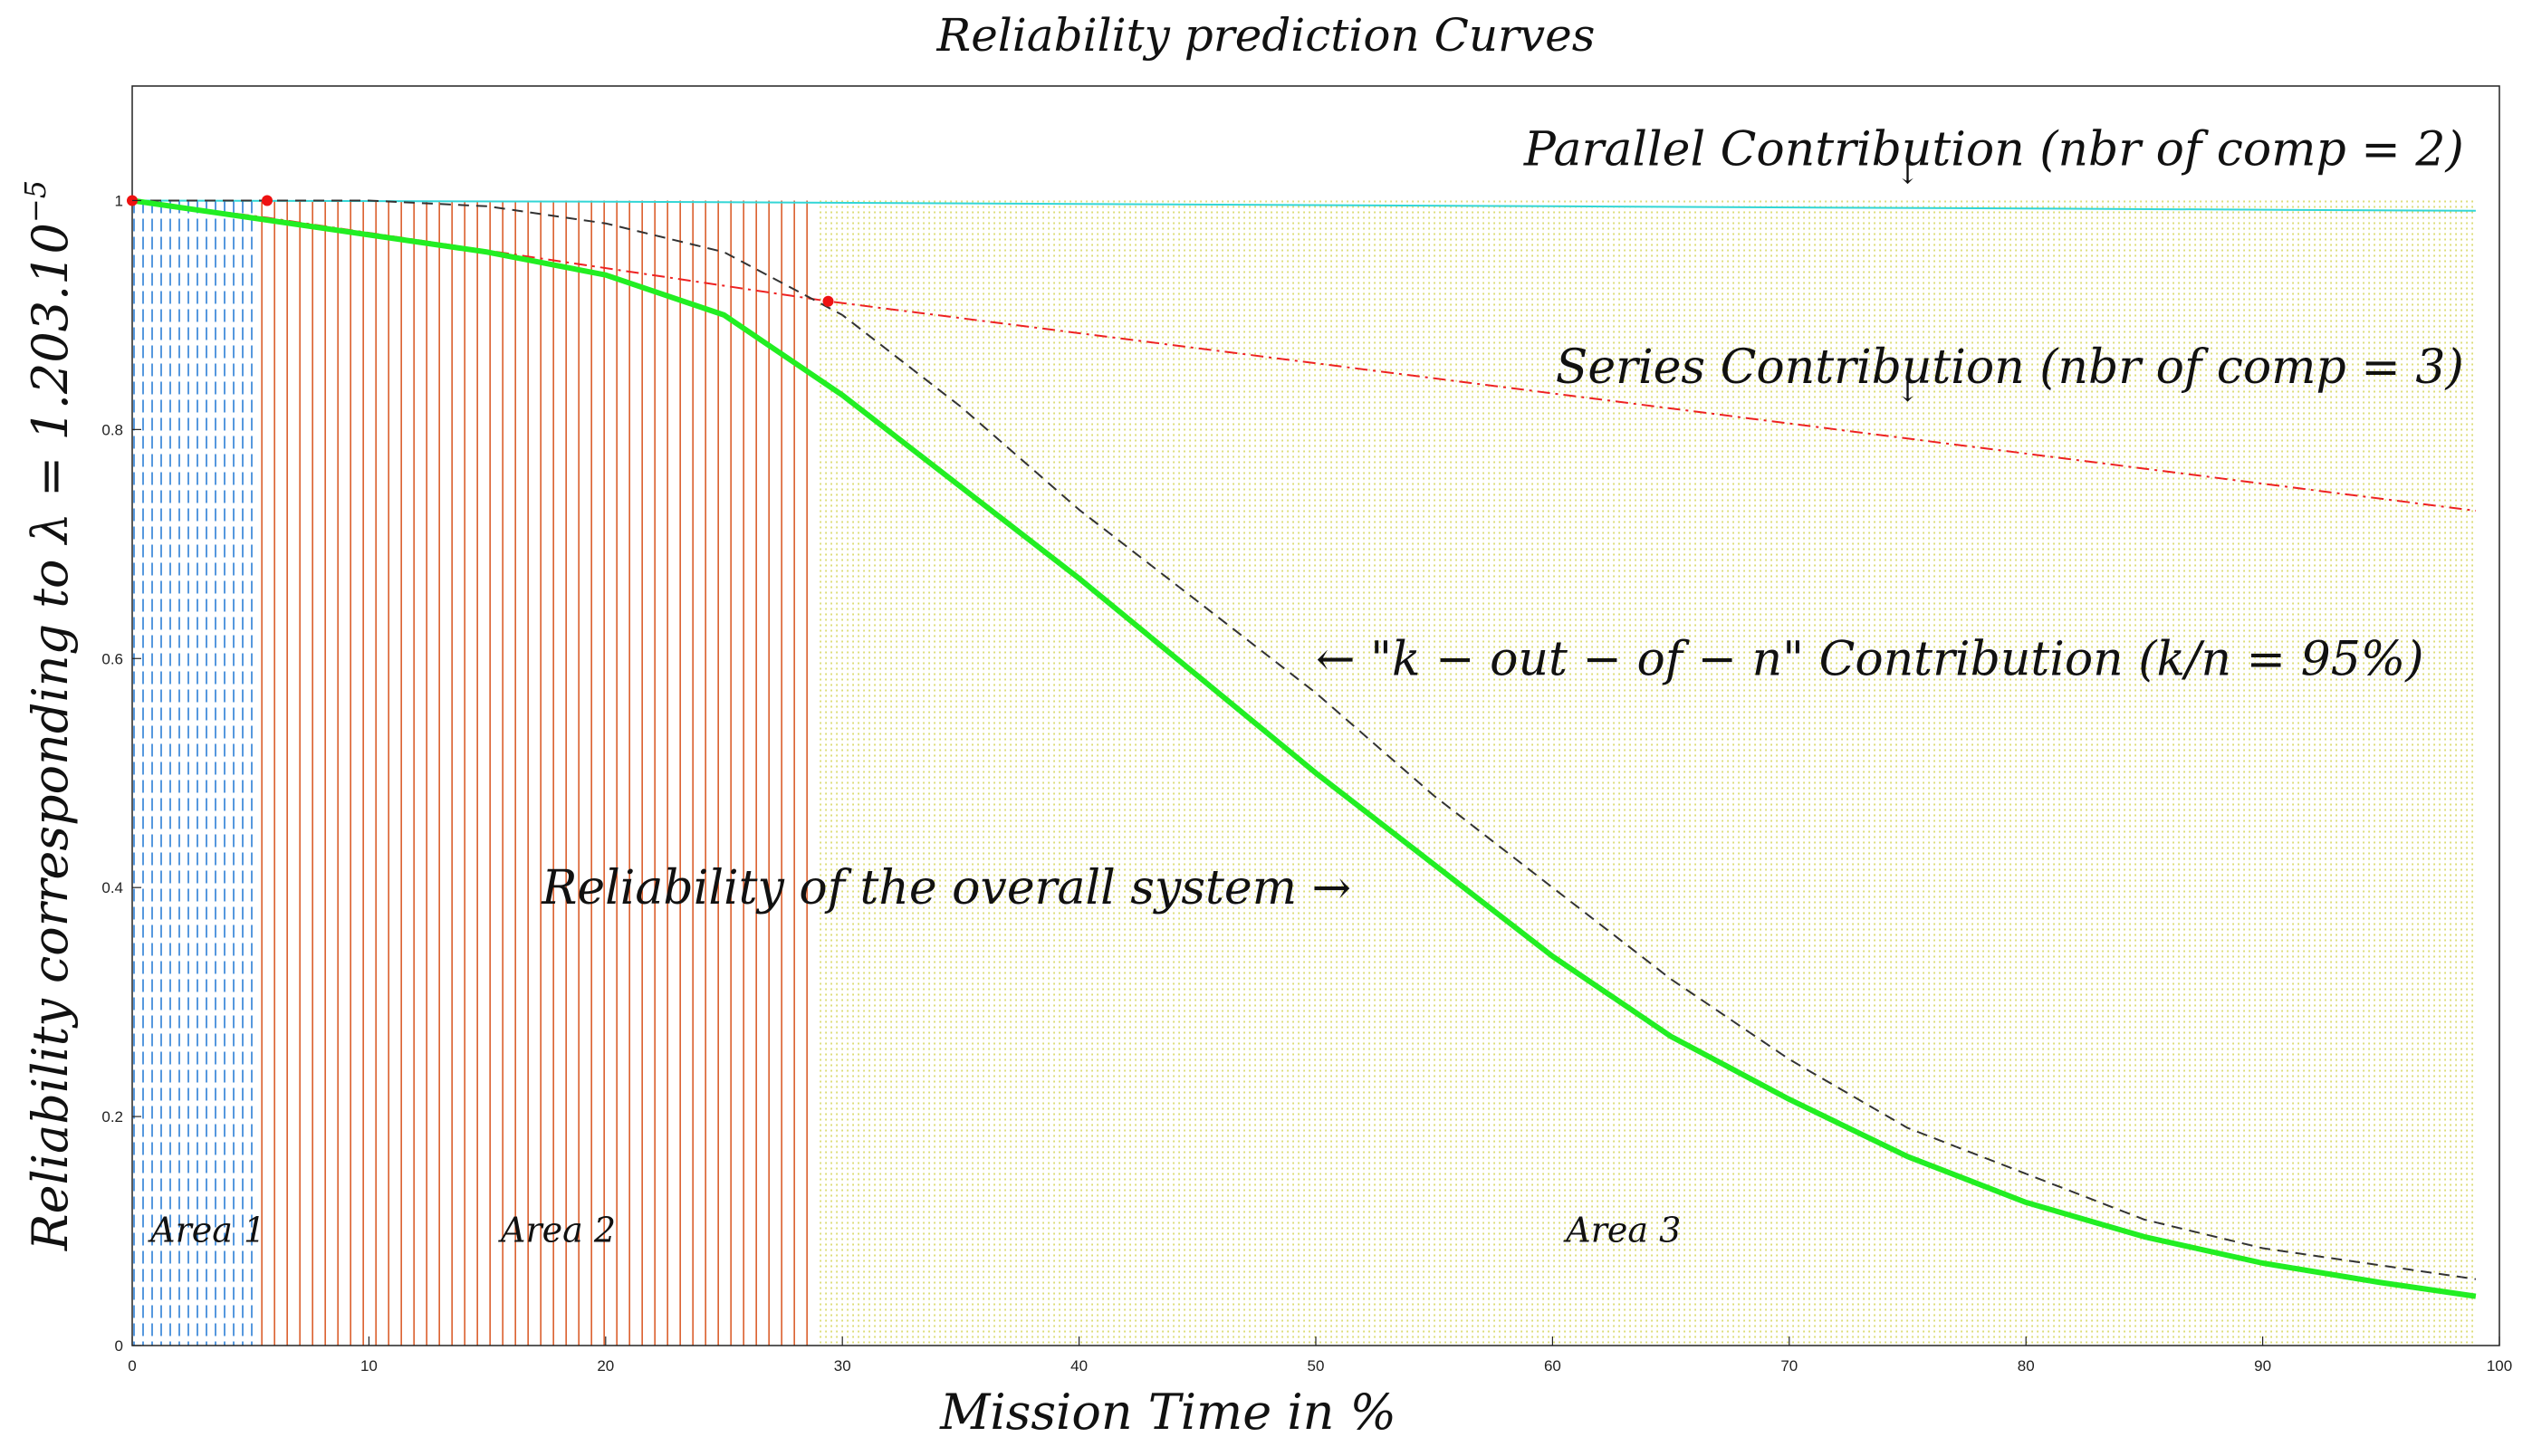  Describe the element at coordinates (112, 1117) in the screenshot. I see `y-tick-label: 0.2` at that location.